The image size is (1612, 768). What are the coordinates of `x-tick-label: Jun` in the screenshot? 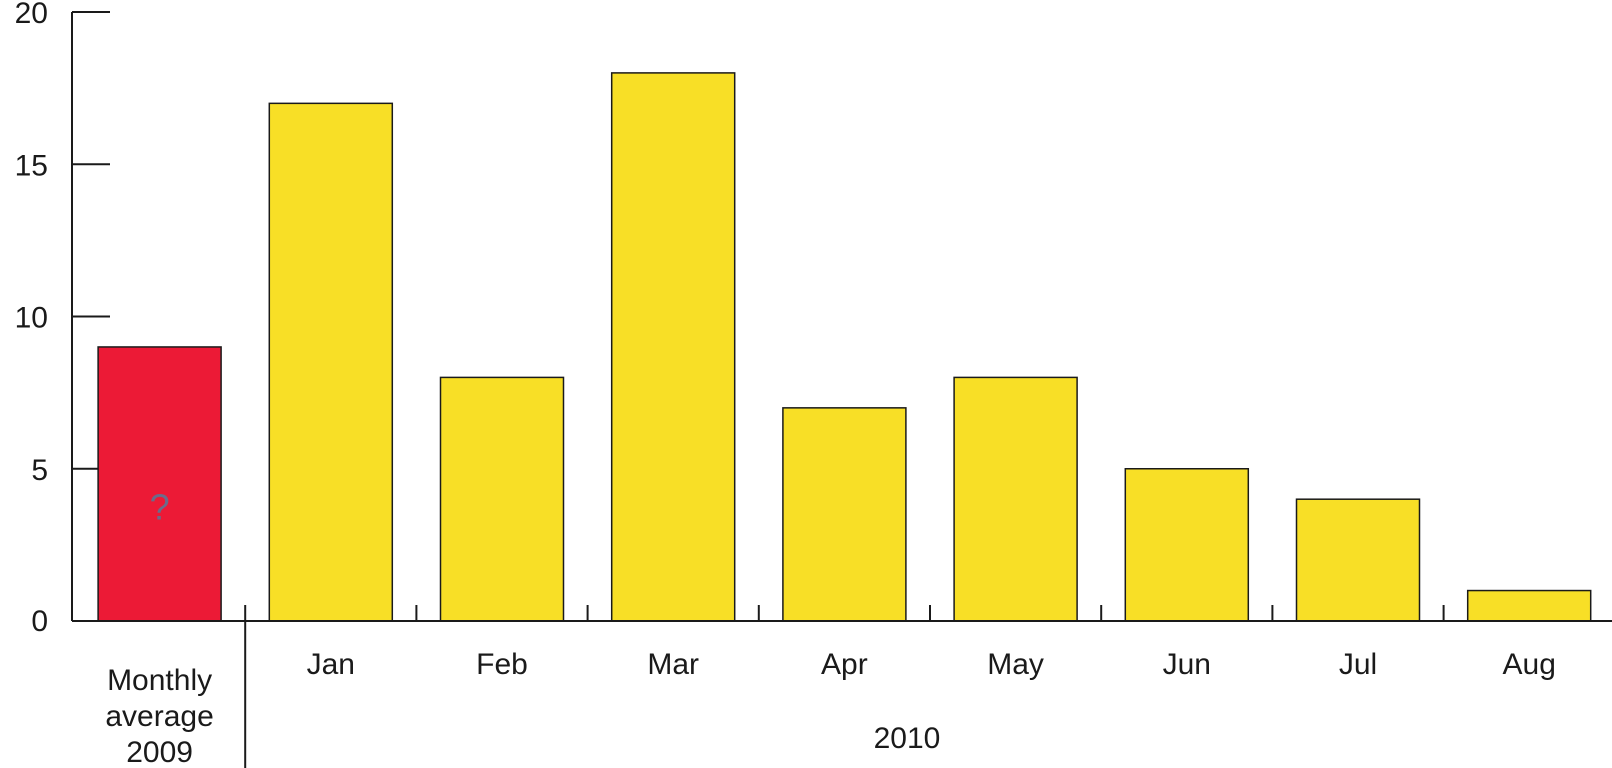 It's located at (1187, 664).